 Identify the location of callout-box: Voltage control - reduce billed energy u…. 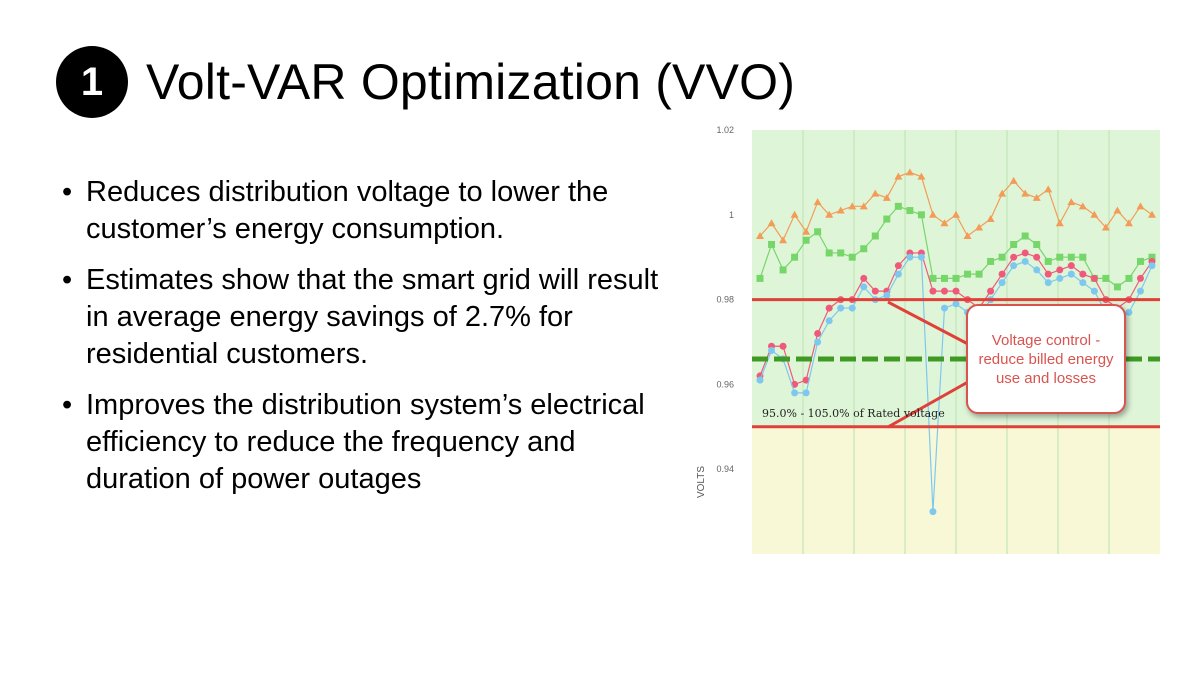
(1046, 359).